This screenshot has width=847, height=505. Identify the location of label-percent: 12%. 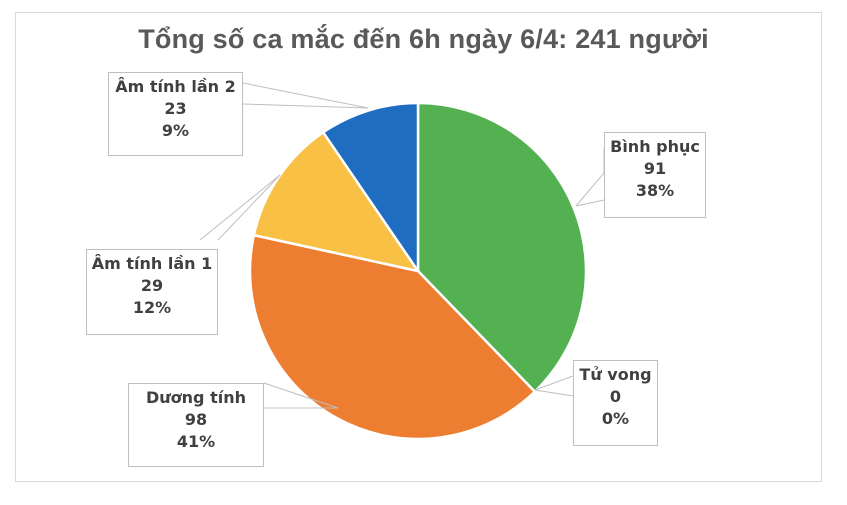
(152, 307).